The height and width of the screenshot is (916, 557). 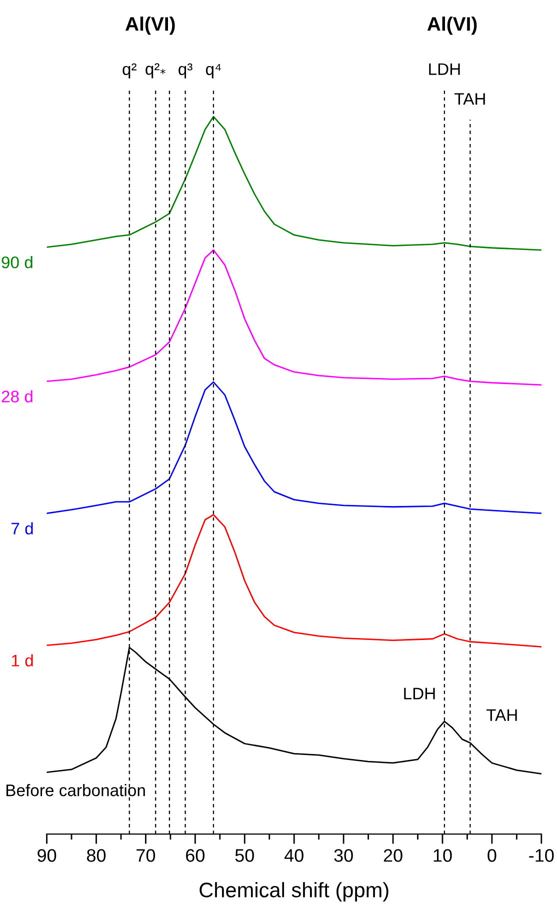 I want to click on series-label: 90 d, so click(x=17, y=262).